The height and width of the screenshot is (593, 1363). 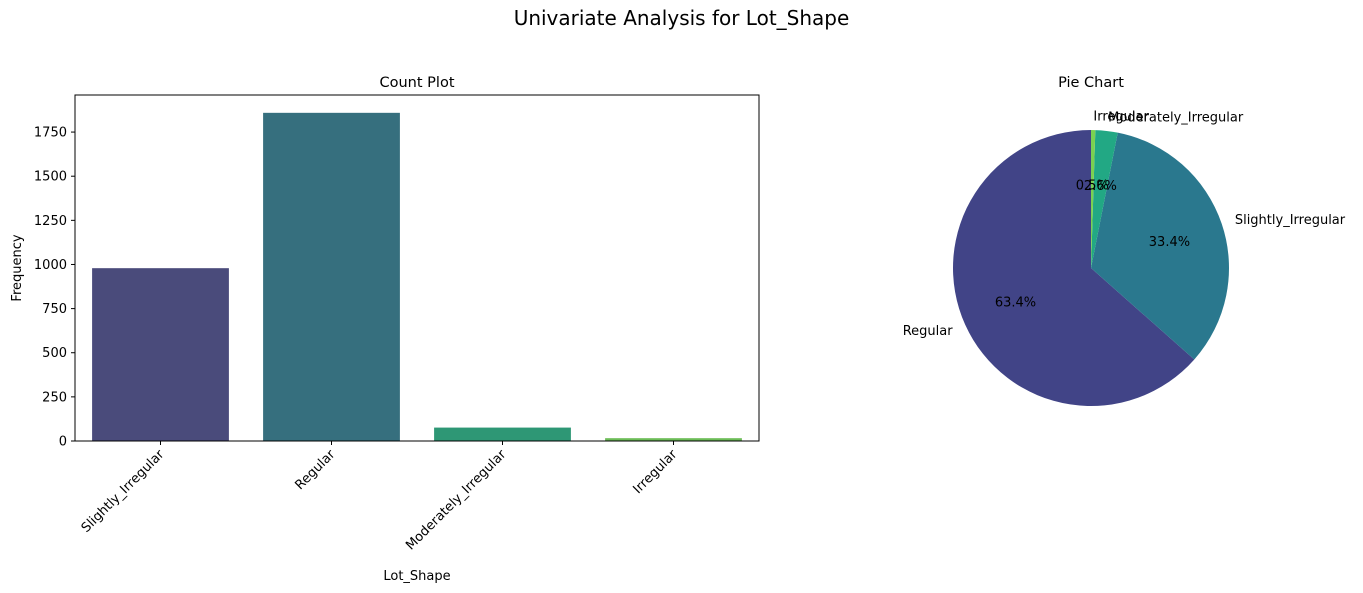 I want to click on y-axis-label: Frequency, so click(x=17, y=267).